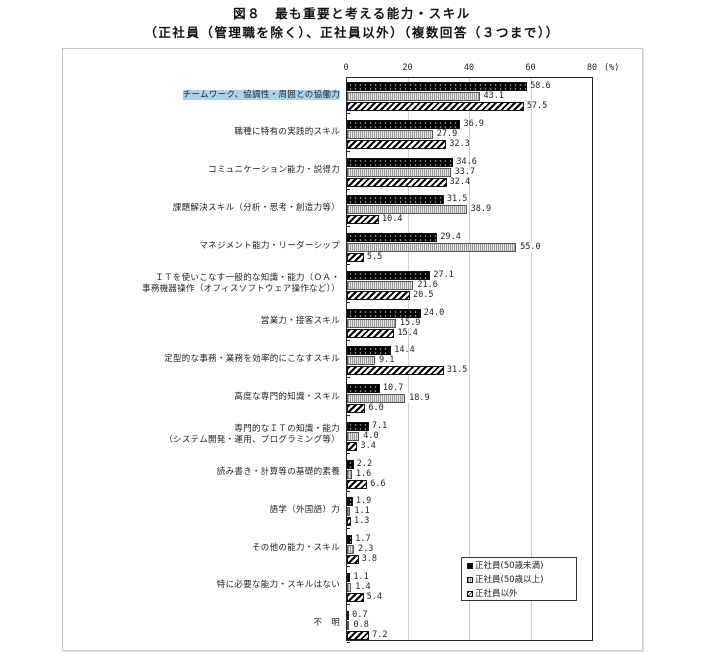  What do you see at coordinates (295, 547) in the screenshot?
I see `category-label: その他の能力・スキル` at bounding box center [295, 547].